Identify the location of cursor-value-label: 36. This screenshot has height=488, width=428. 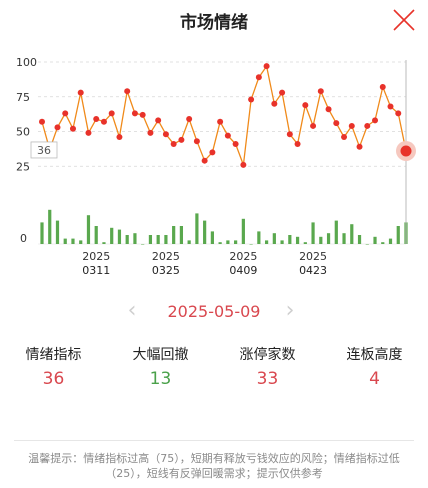
(44, 150).